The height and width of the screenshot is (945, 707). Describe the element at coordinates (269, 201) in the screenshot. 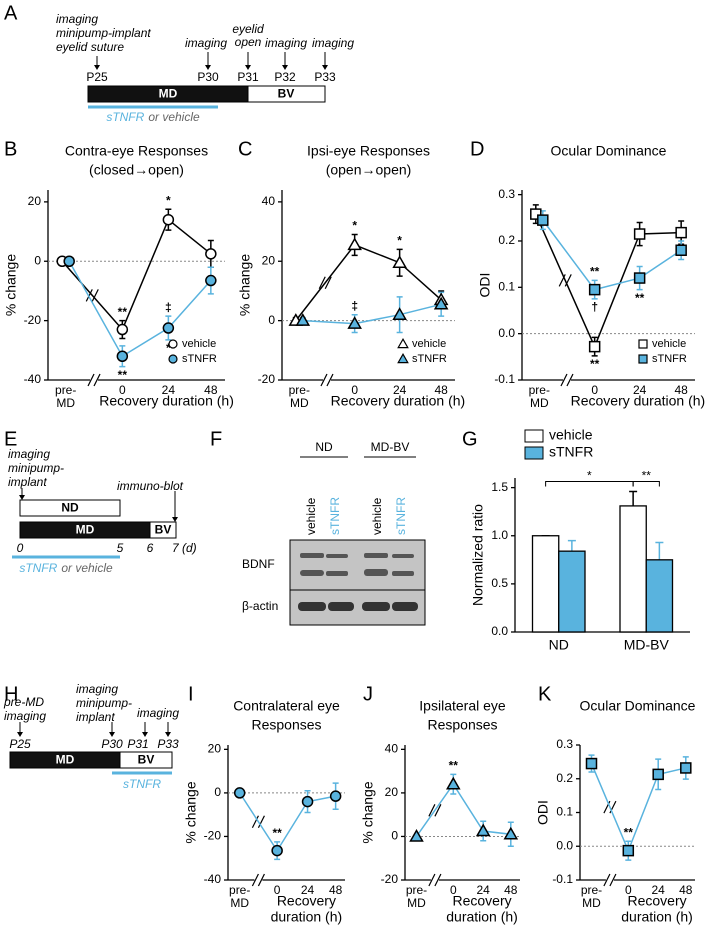

I see `y-tick-label: 40` at that location.